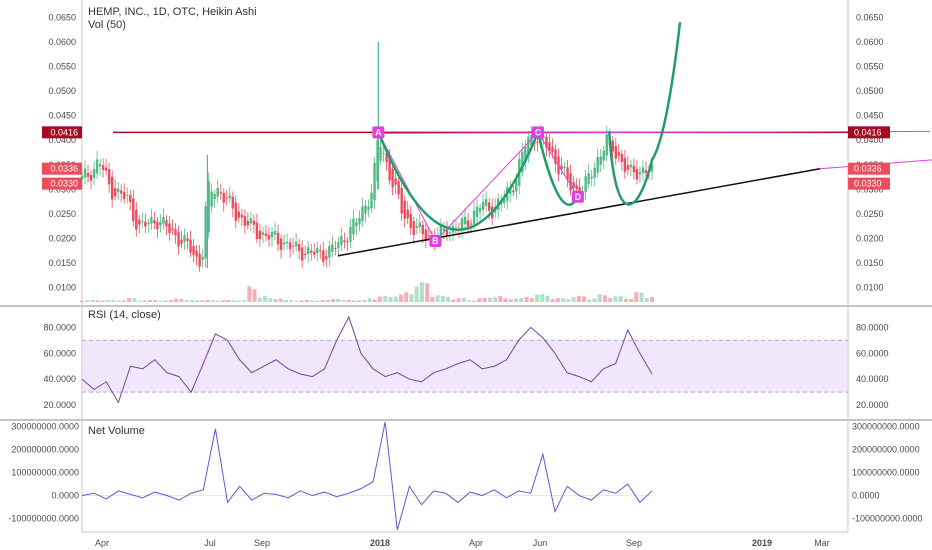 The width and height of the screenshot is (932, 550). What do you see at coordinates (870, 263) in the screenshot?
I see `price-tick-right: 0.0150` at bounding box center [870, 263].